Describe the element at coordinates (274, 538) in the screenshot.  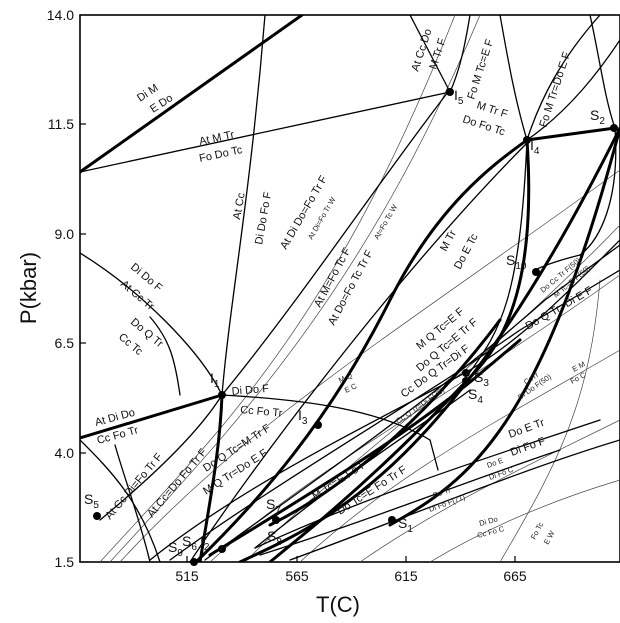
I see `label-s8: S8` at that location.